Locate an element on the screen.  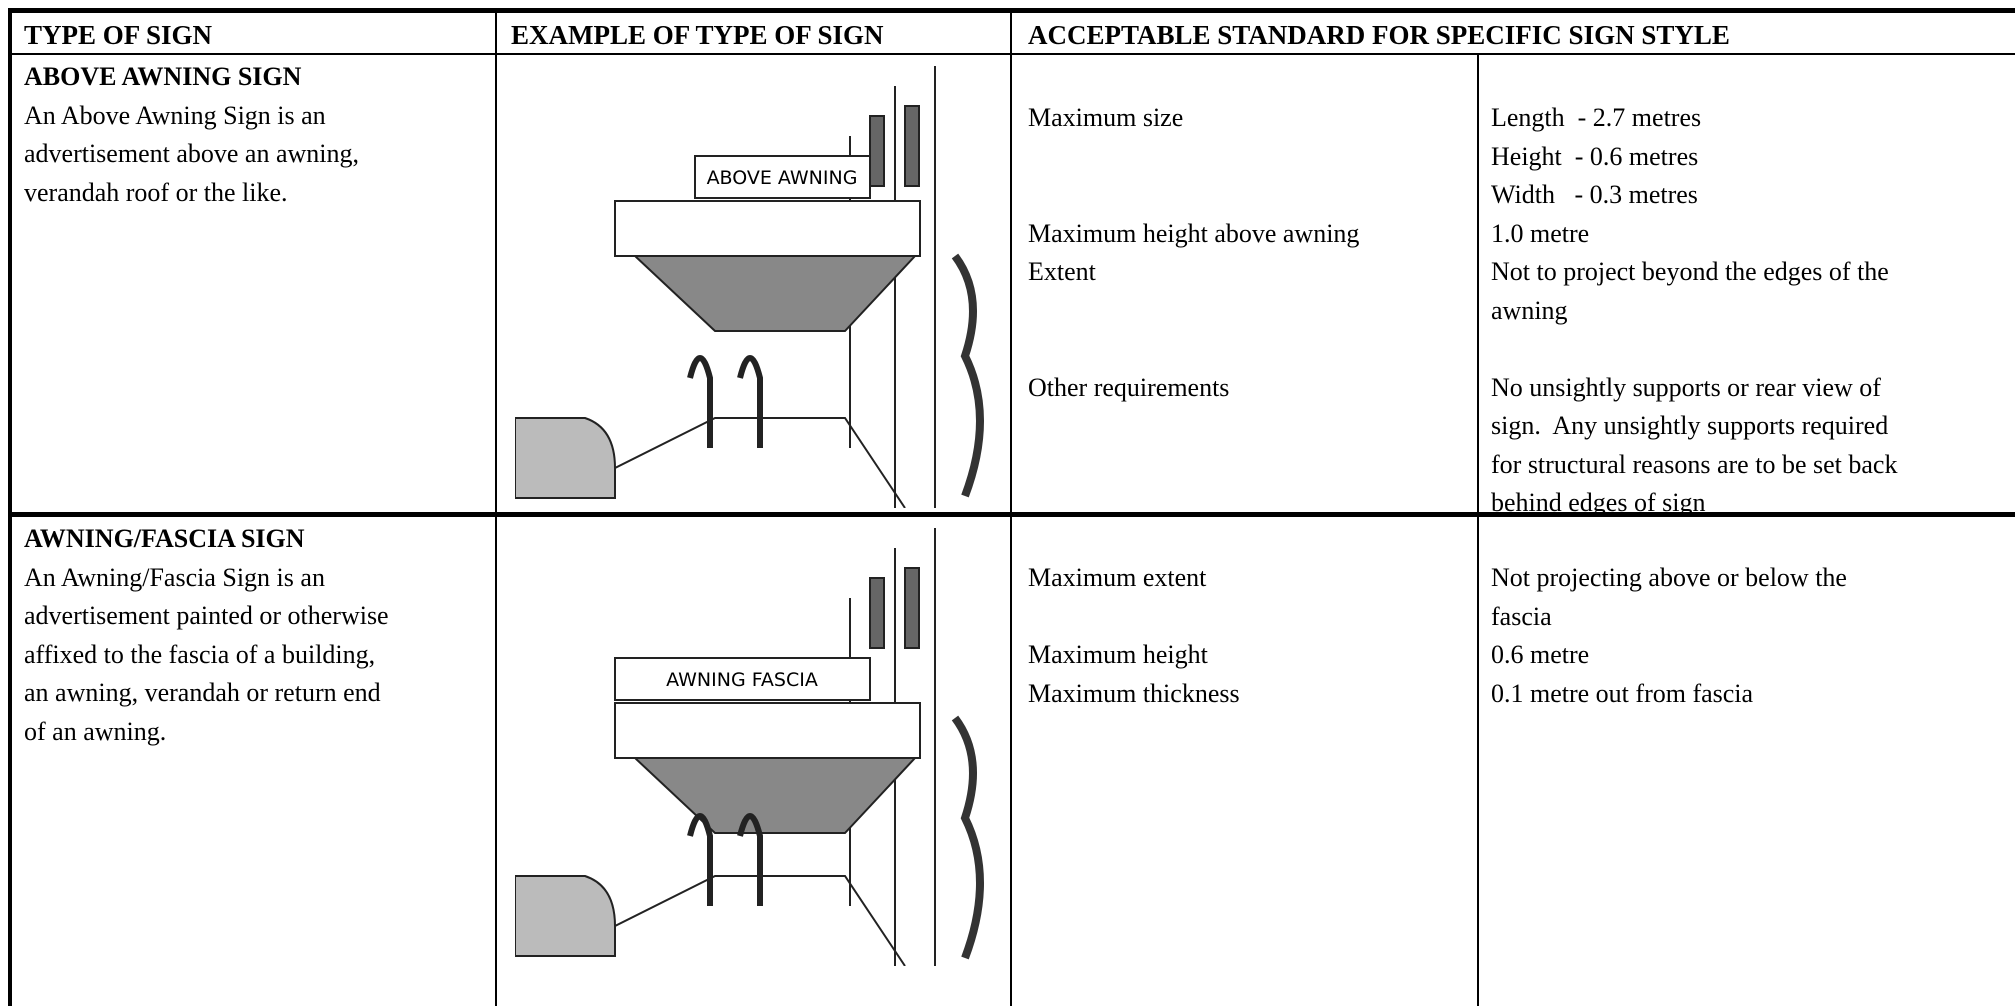
table-border is located at coordinates (10, 507).